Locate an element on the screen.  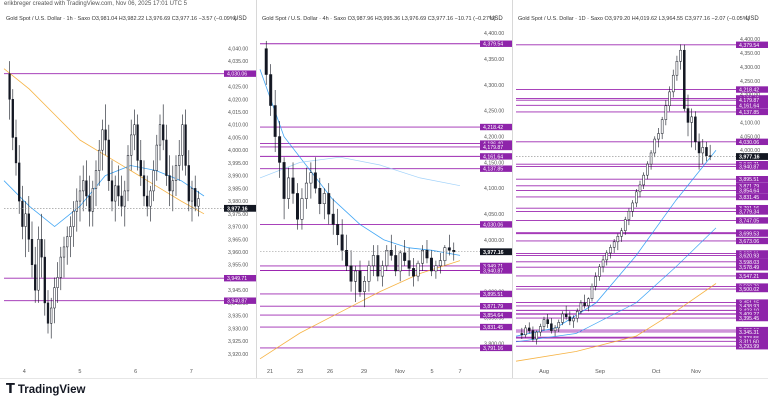
price-level-label: 3,620.93 is located at coordinates (749, 256).